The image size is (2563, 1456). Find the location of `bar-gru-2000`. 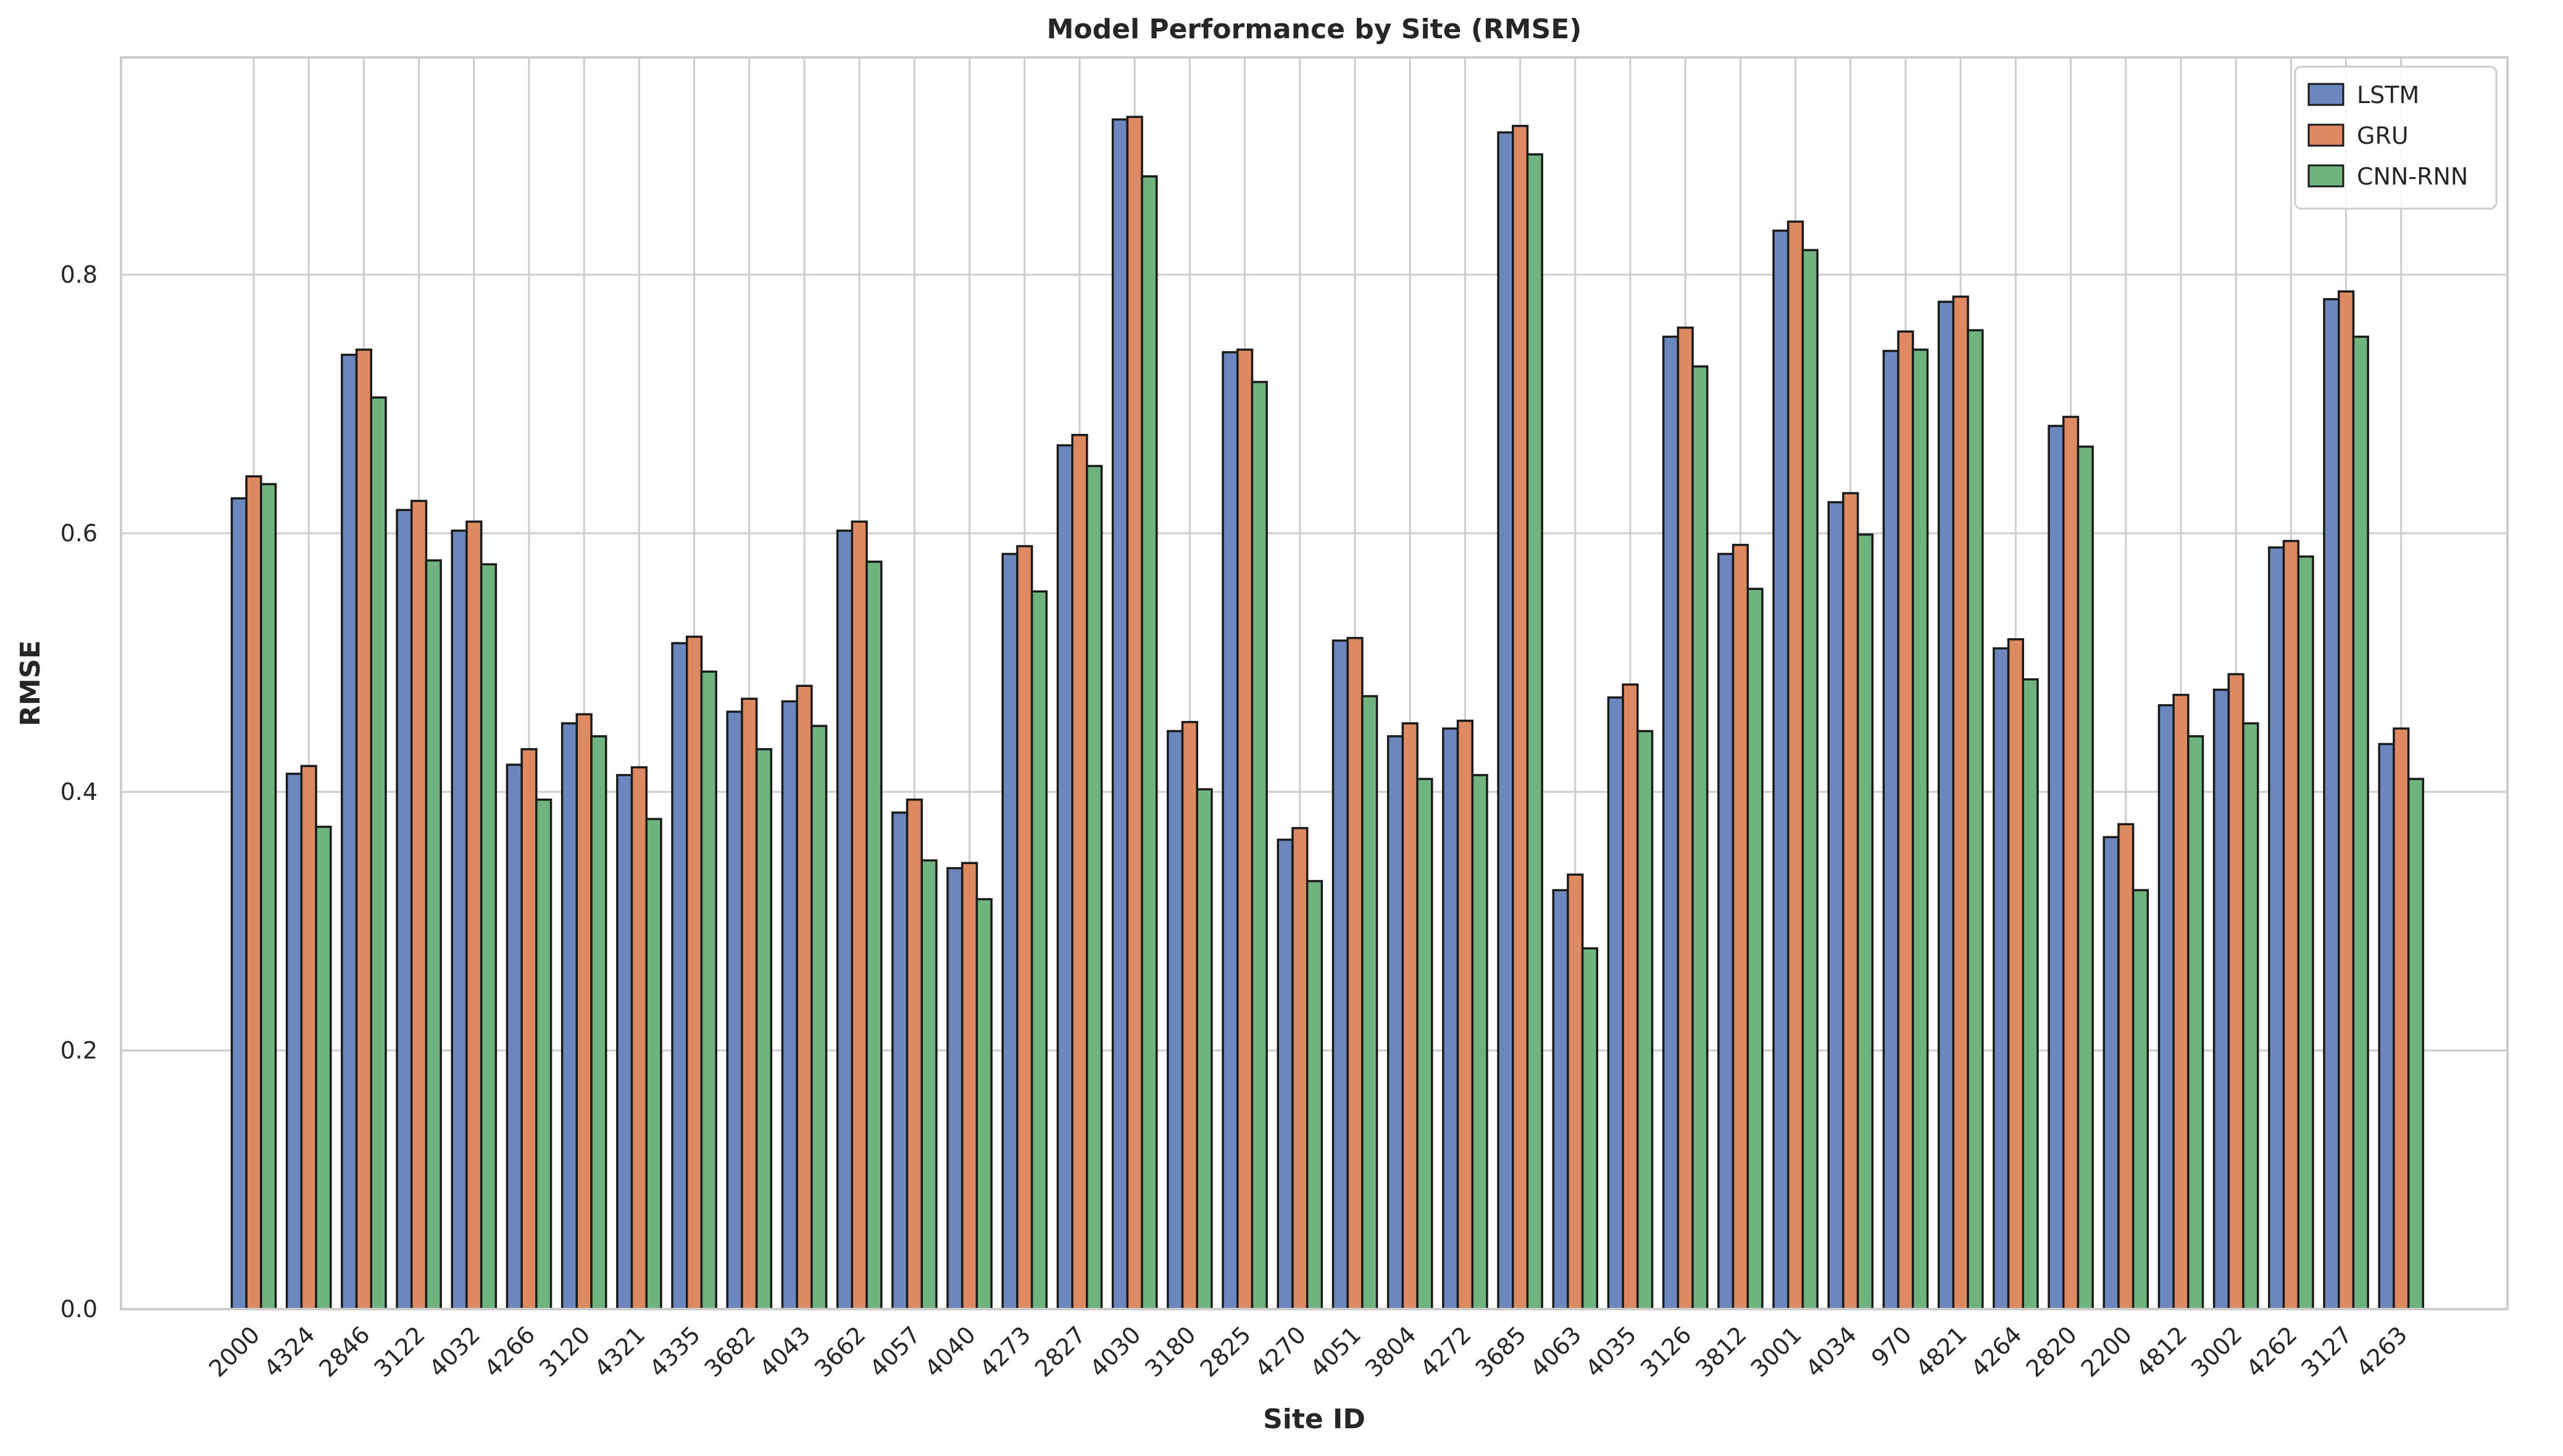

bar-gru-2000 is located at coordinates (254, 892).